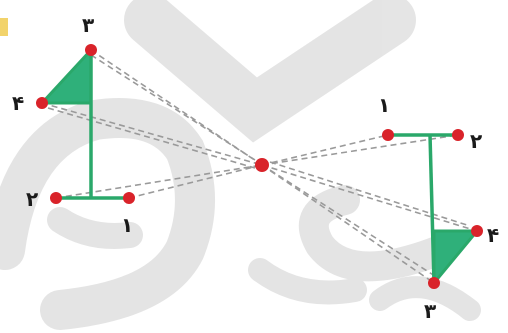  Describe the element at coordinates (493, 235) in the screenshot. I see `right-label-4: ۴` at that location.